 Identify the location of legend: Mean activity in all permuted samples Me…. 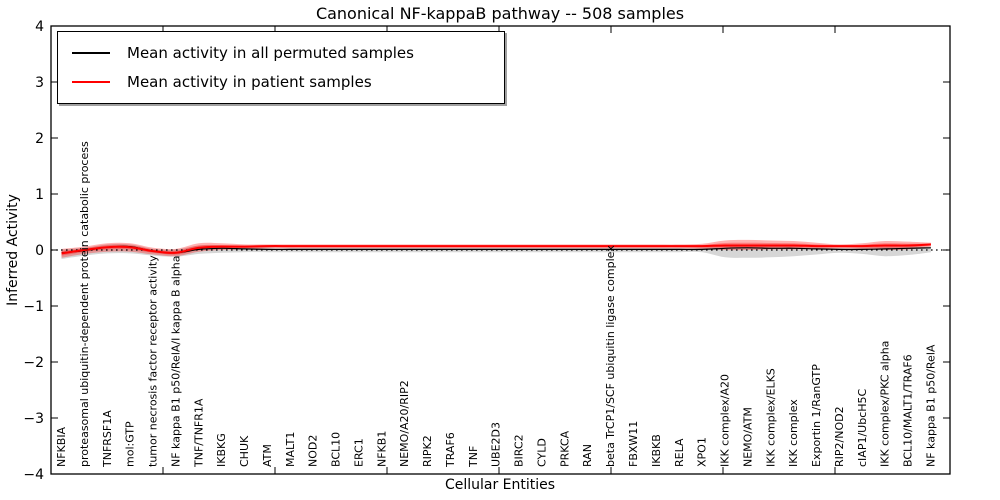
(281, 67).